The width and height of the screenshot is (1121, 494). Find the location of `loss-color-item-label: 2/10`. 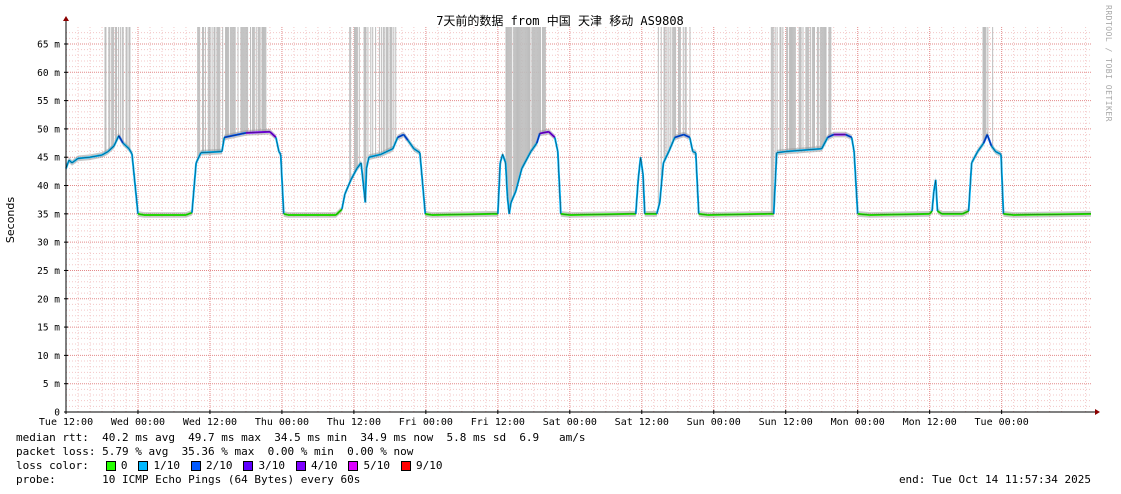

loss-color-item-label: 2/10 is located at coordinates (219, 465).